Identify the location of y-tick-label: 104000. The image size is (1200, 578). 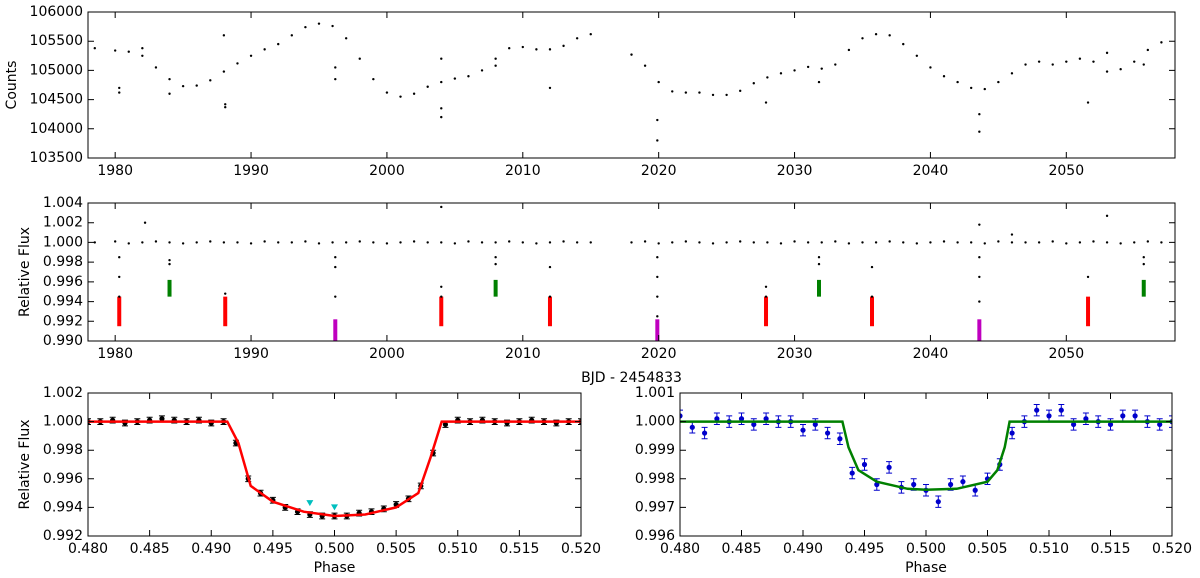
(56, 129).